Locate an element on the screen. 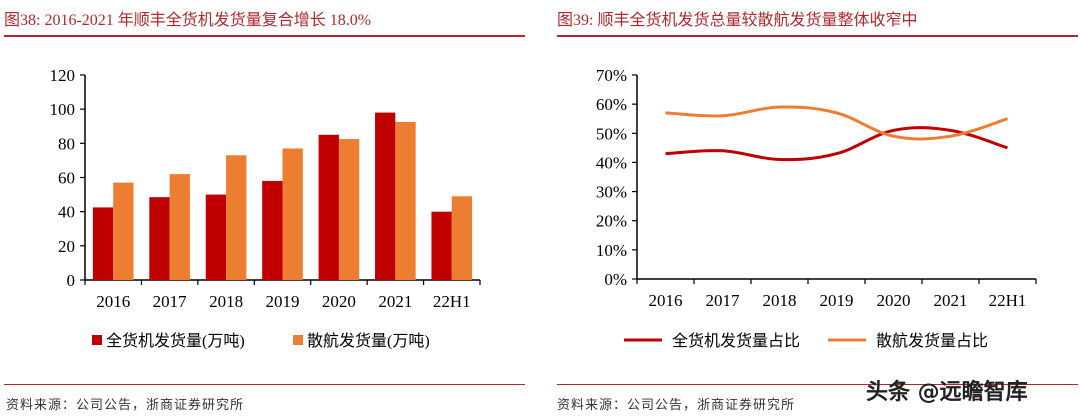  chart1-title: 图38: 2016-2021 年顺丰全货机发货量复合增长 18.0% is located at coordinates (188, 20).